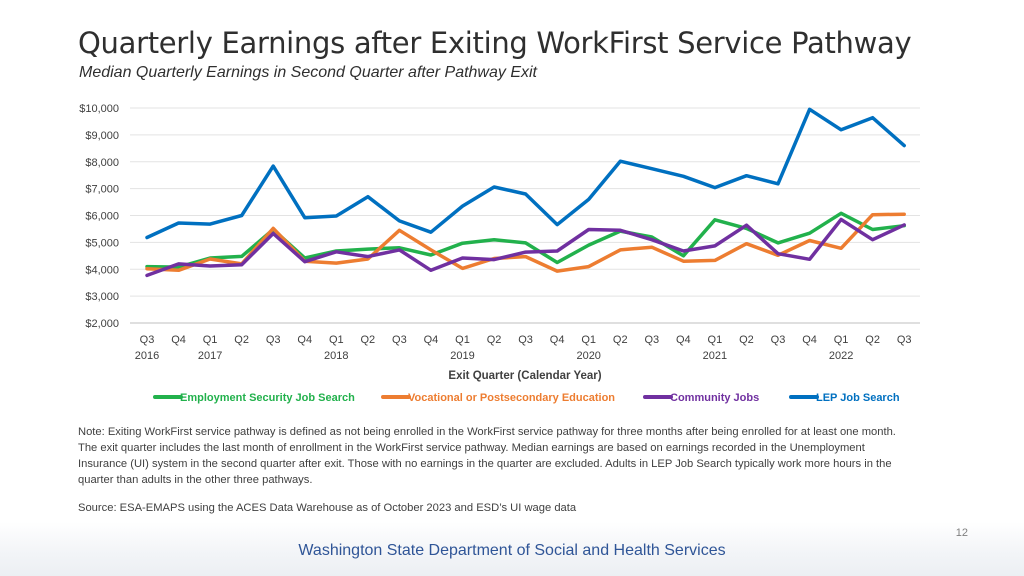  What do you see at coordinates (102, 243) in the screenshot?
I see `y-tick-label: $5,000` at bounding box center [102, 243].